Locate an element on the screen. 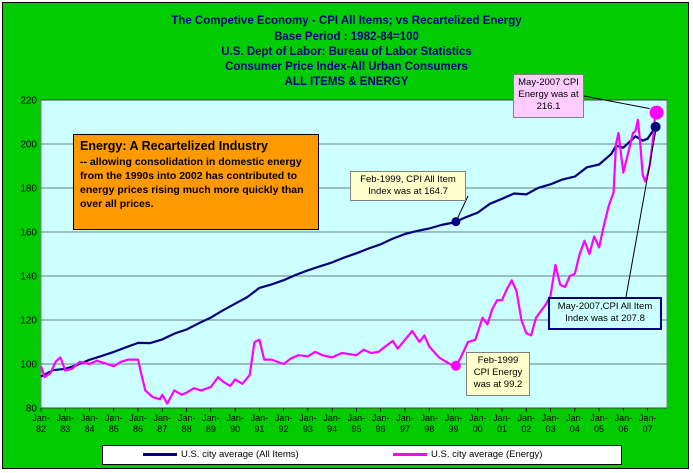  x-tick-label-year-17: 99 is located at coordinates (453, 429).